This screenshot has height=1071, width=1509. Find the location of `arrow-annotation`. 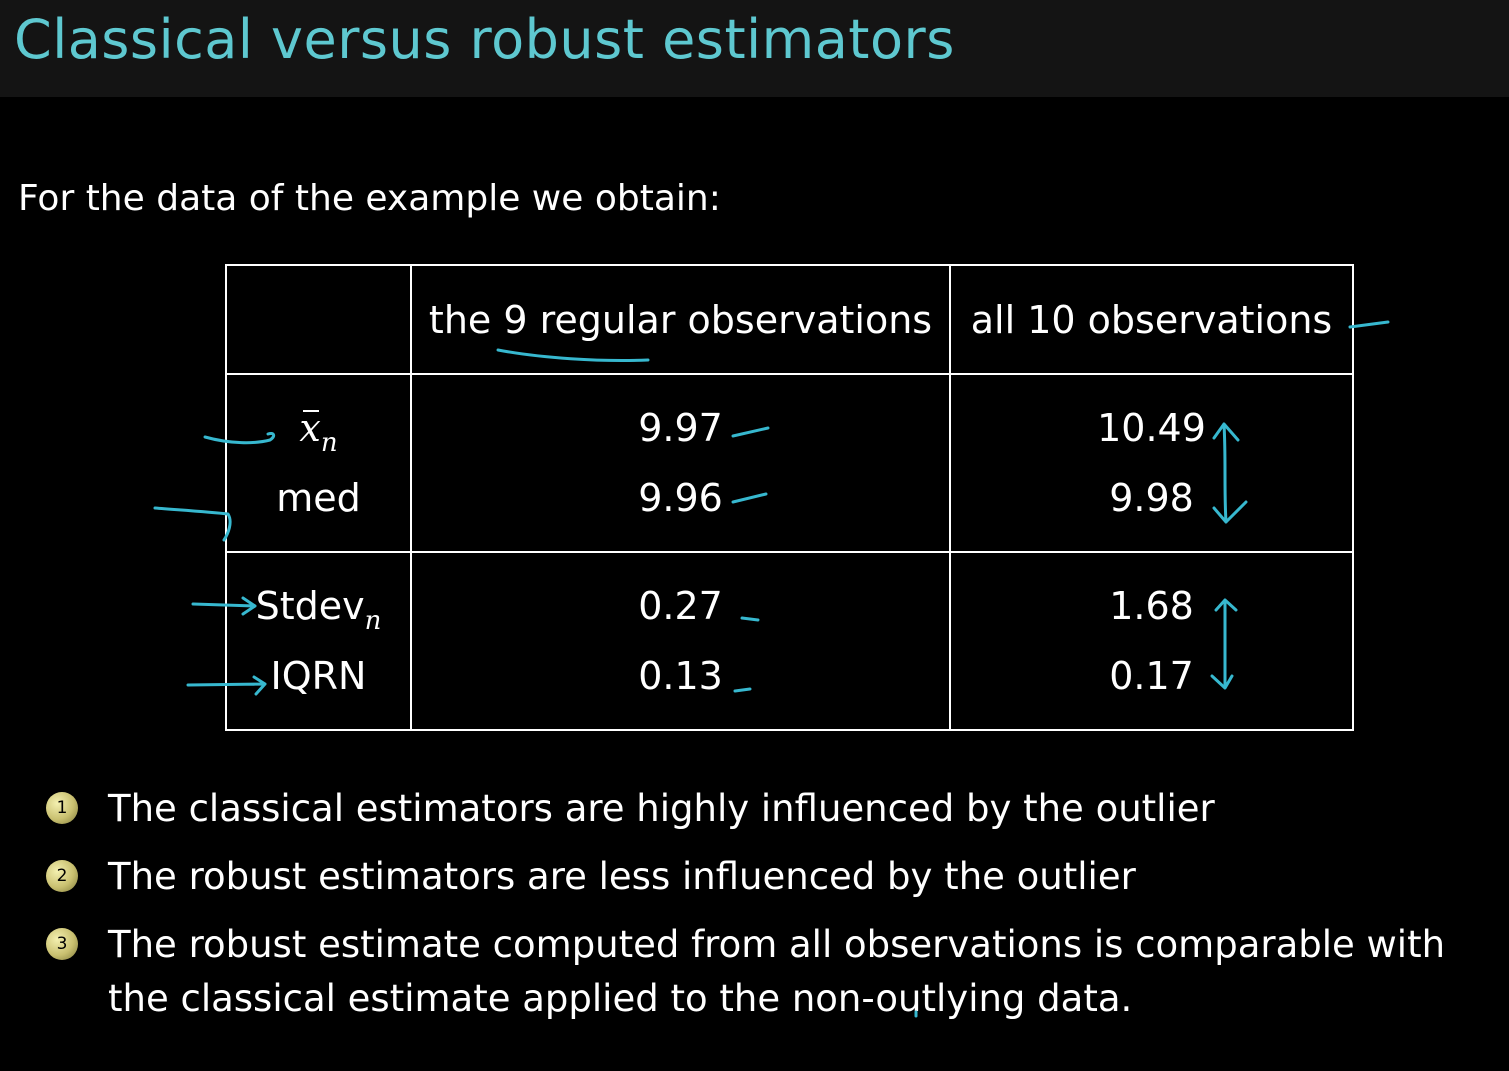

arrow-annotation is located at coordinates (192, 524).